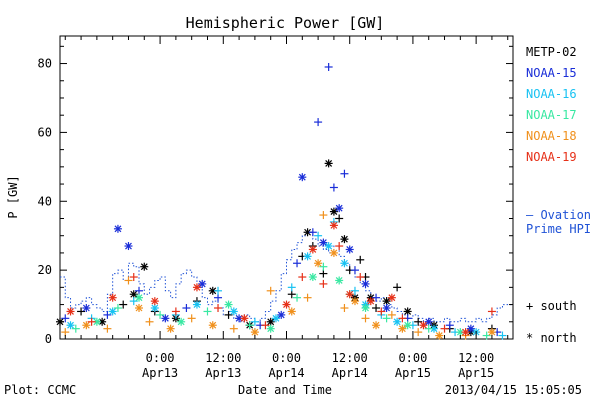 The width and height of the screenshot is (600, 400). What do you see at coordinates (551, 73) in the screenshot?
I see `legend-entry-noaa-15: NOAA-15` at bounding box center [551, 73].